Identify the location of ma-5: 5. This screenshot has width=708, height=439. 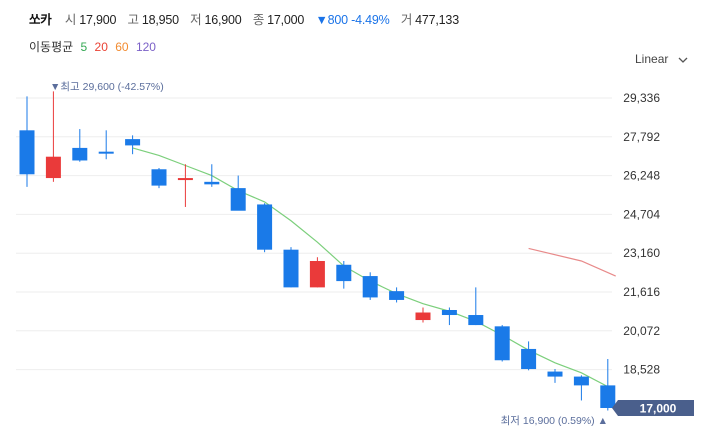
(84, 47).